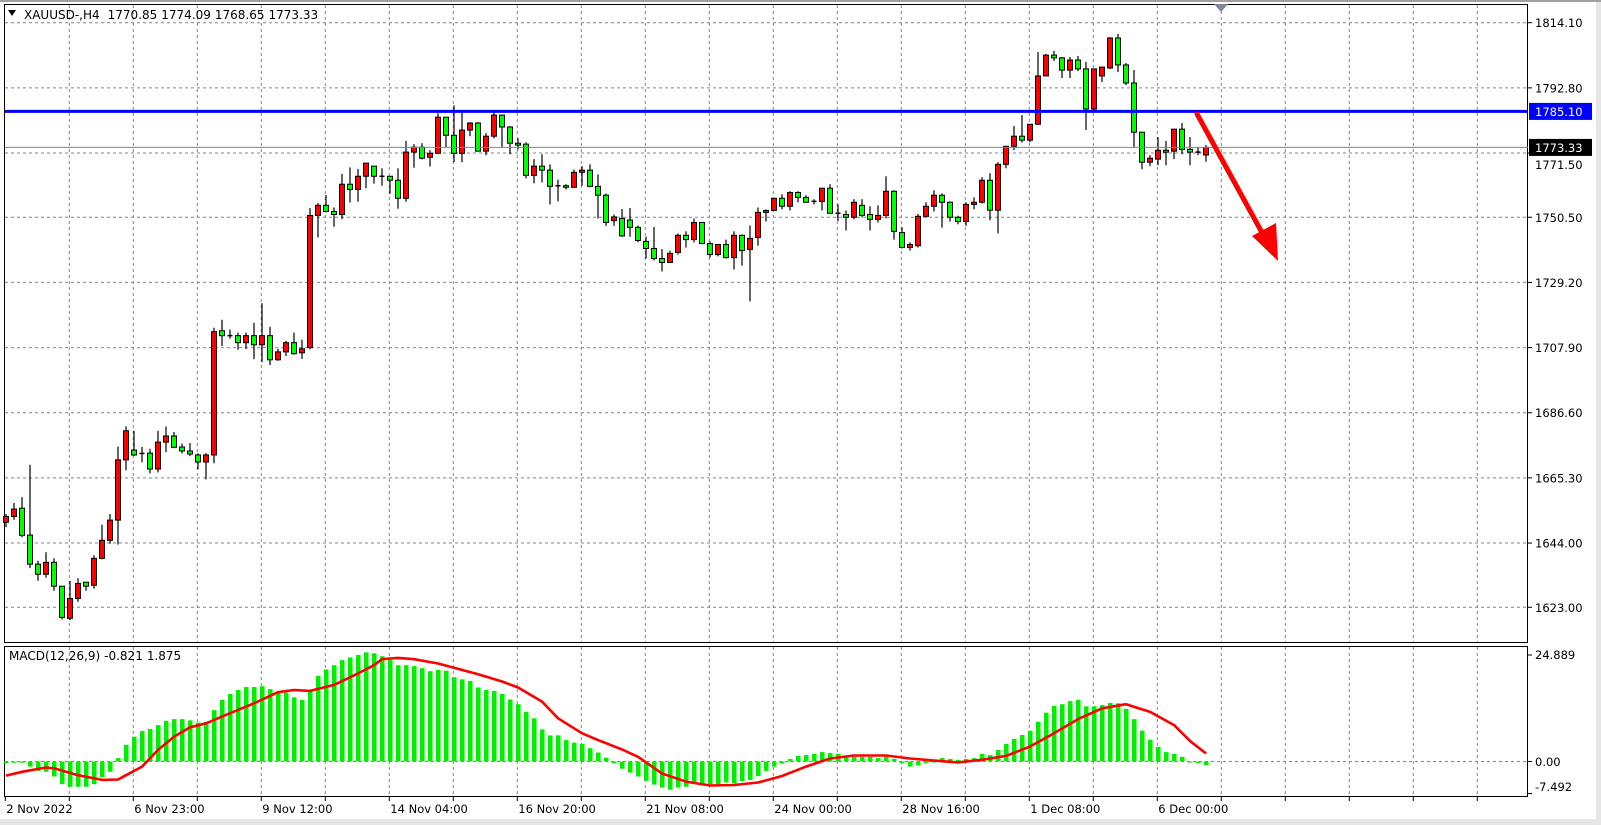 The height and width of the screenshot is (825, 1601). I want to click on macd-histogram, so click(606, 721).